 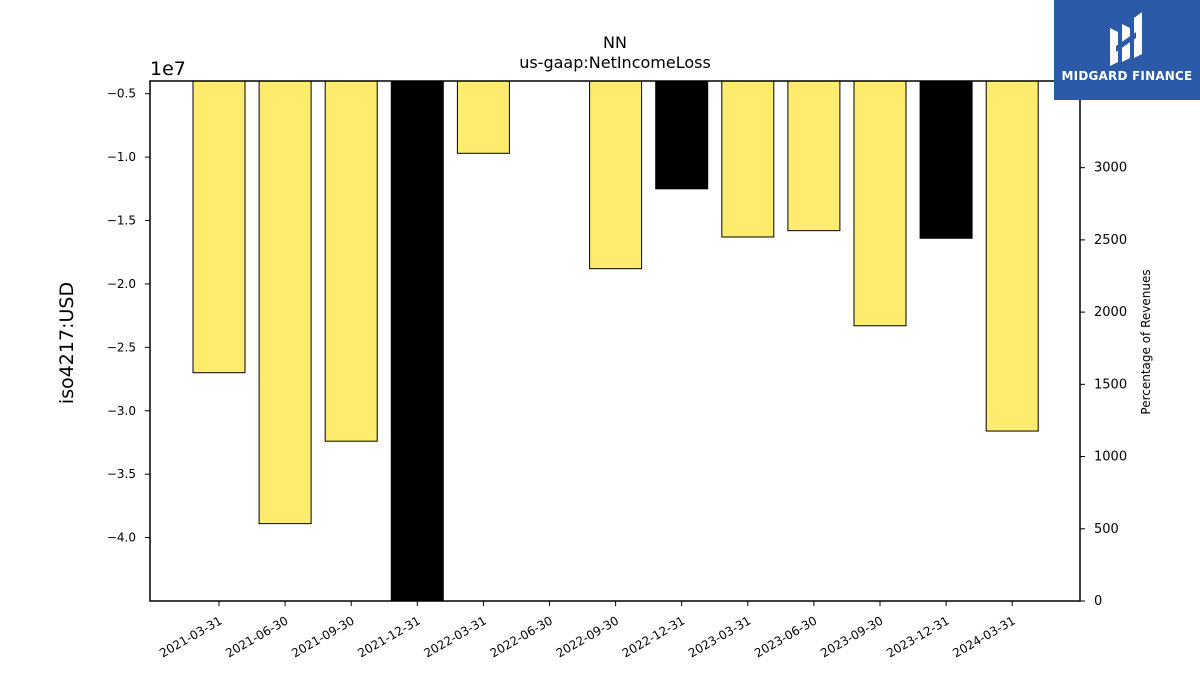 What do you see at coordinates (653, 636) in the screenshot?
I see `x-tick-label: 2022-12-31` at bounding box center [653, 636].